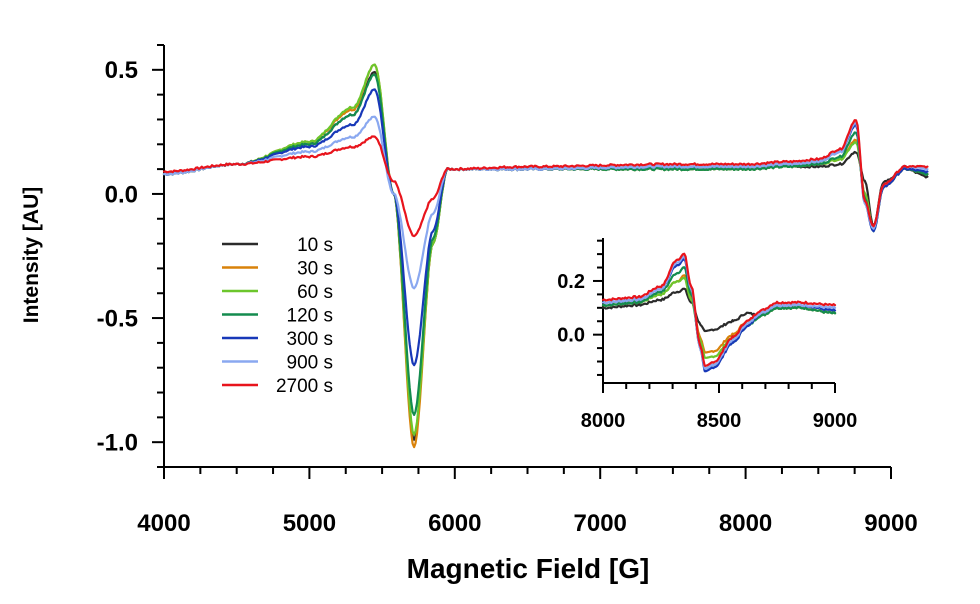 The height and width of the screenshot is (604, 980). I want to click on x-axis-label: Magnetic Field [G], so click(528, 568).